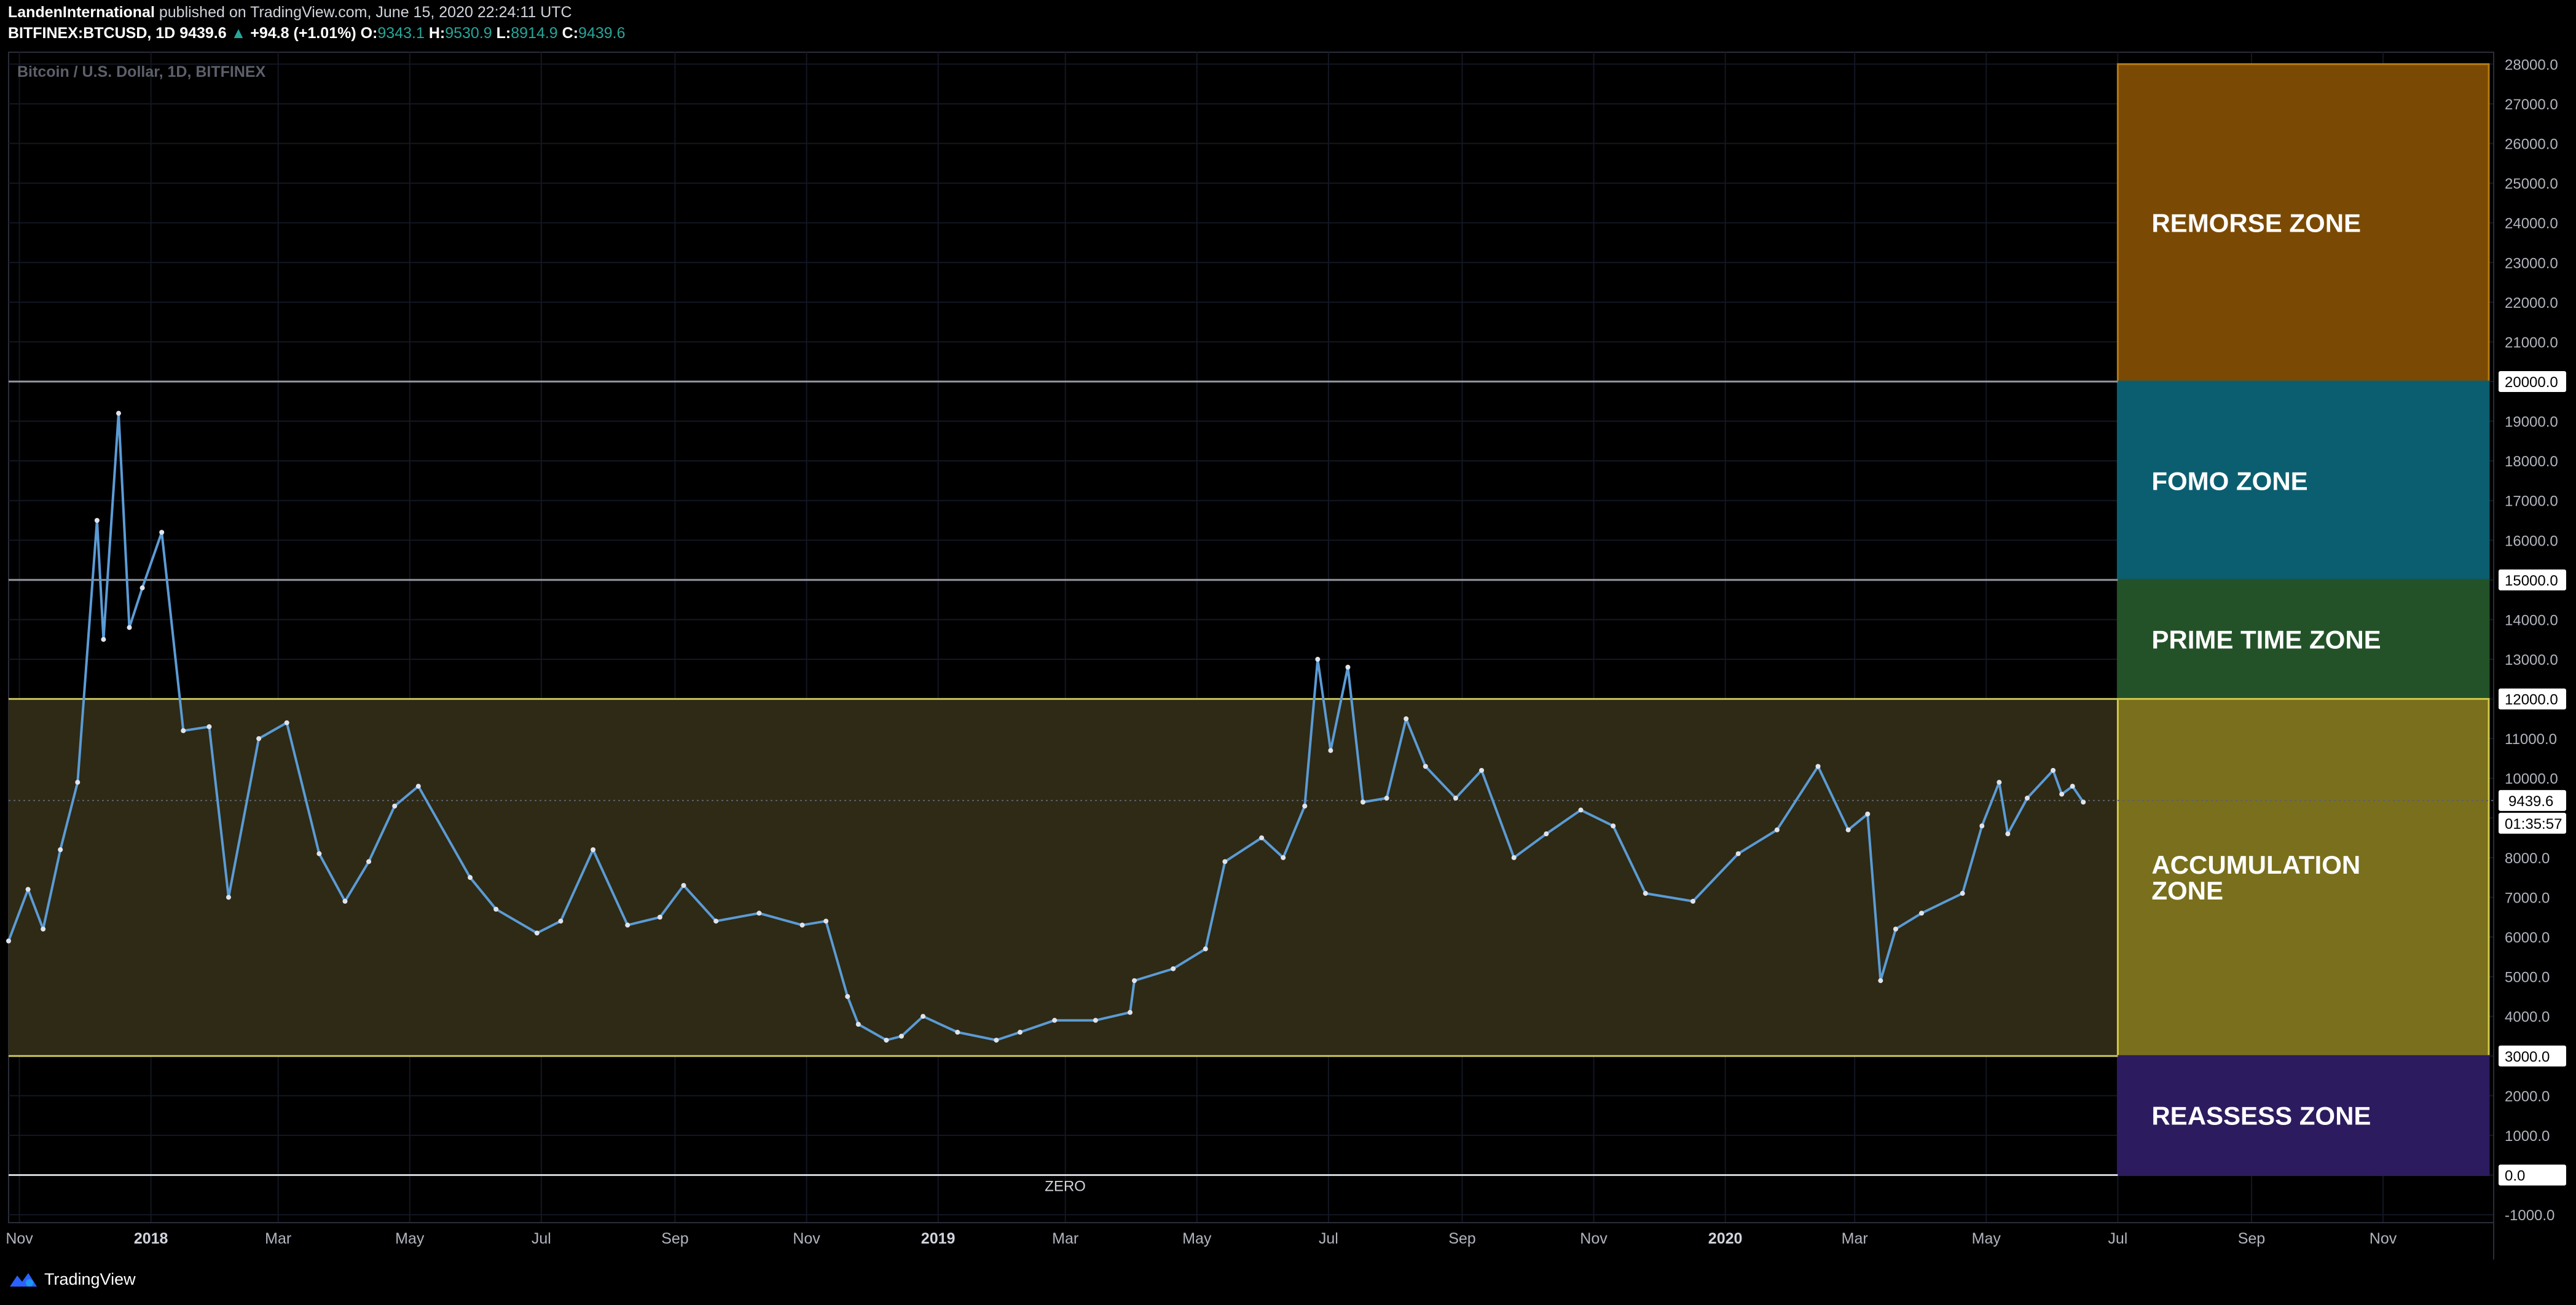 This screenshot has width=2576, height=1305. I want to click on level-price-tag-label: 20000.0, so click(2531, 382).